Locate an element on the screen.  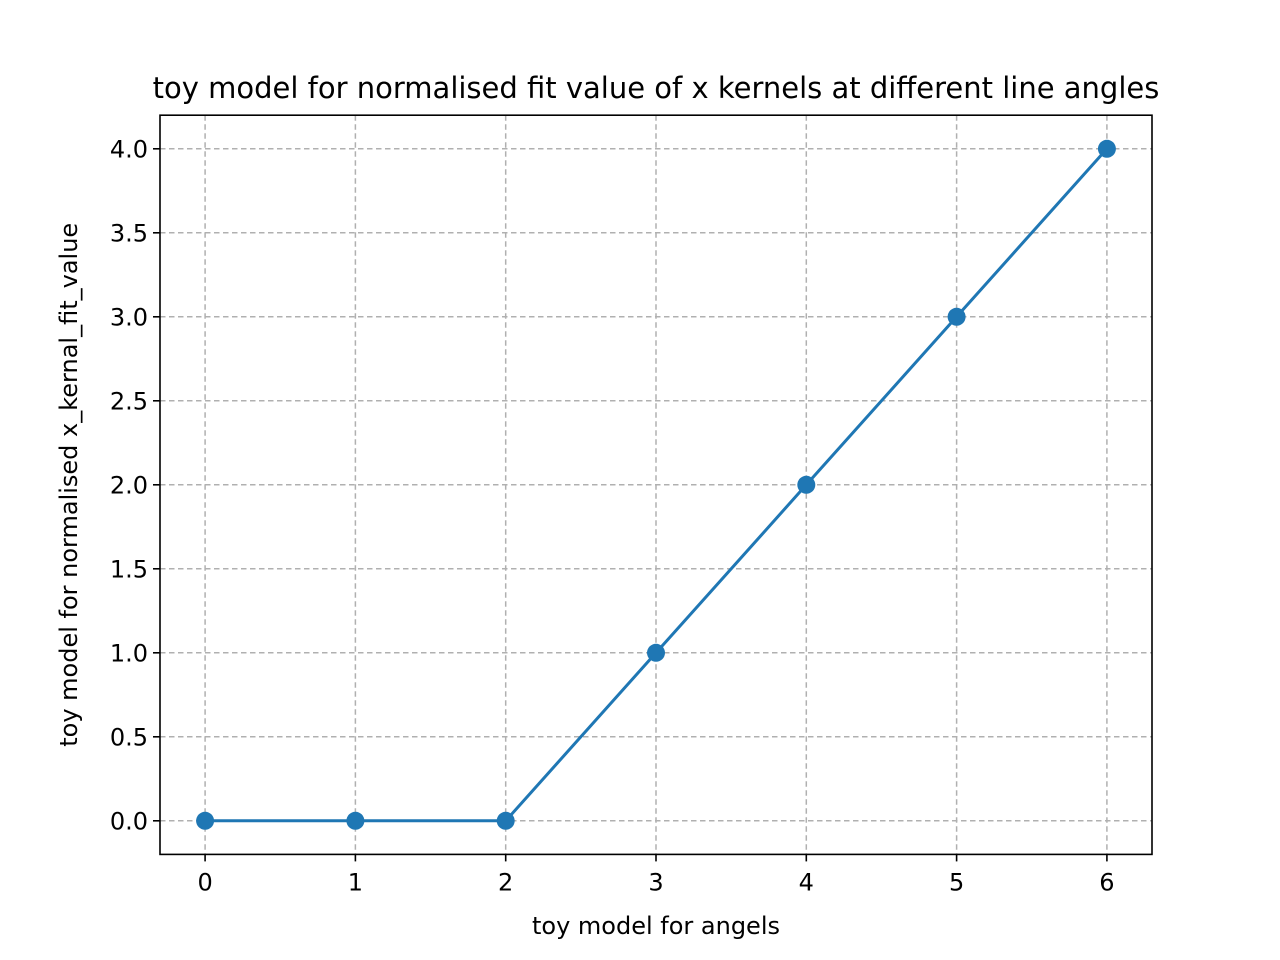
x-tick-label: 0 is located at coordinates (204, 882).